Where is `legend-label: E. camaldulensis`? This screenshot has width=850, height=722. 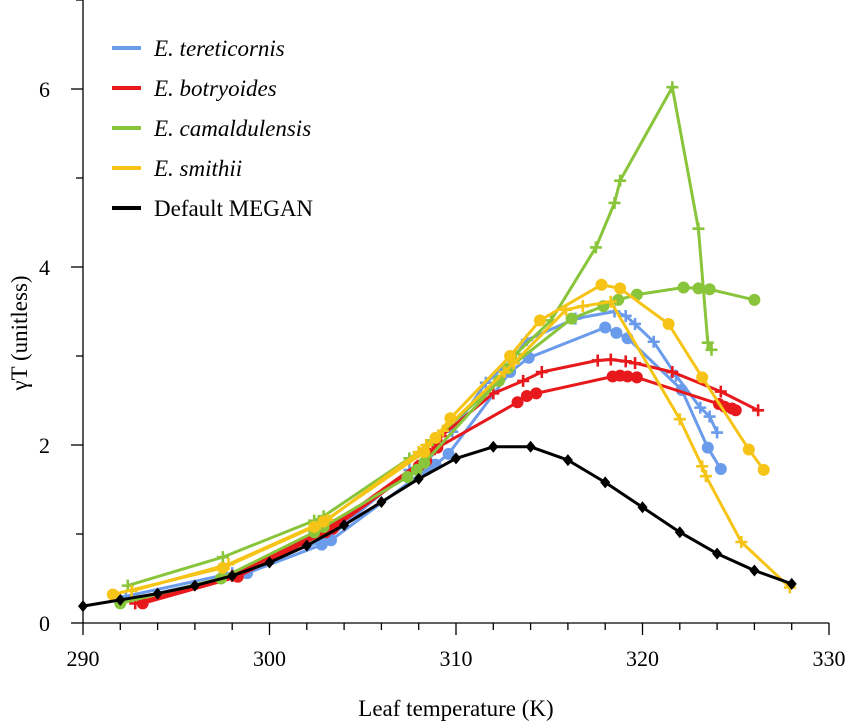
legend-label: E. camaldulensis is located at coordinates (232, 128).